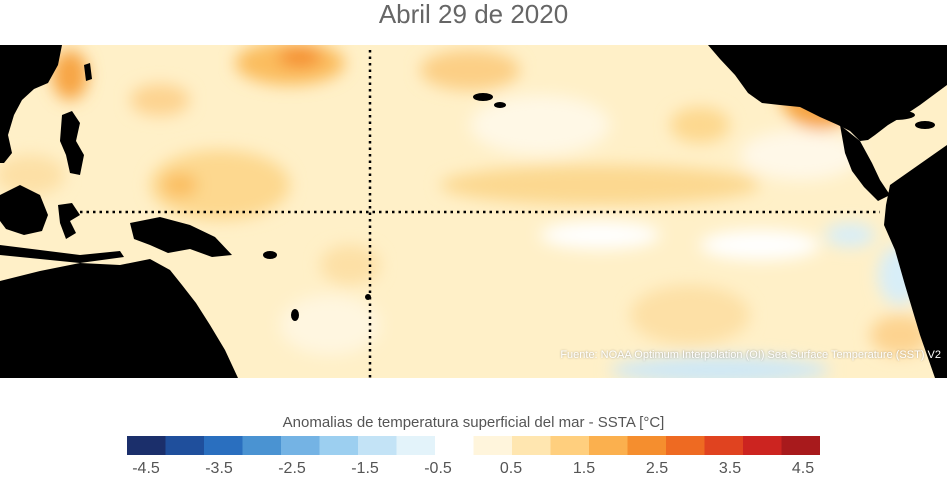 The width and height of the screenshot is (947, 480). What do you see at coordinates (69, 221) in the screenshot?
I see `sulawesi` at bounding box center [69, 221].